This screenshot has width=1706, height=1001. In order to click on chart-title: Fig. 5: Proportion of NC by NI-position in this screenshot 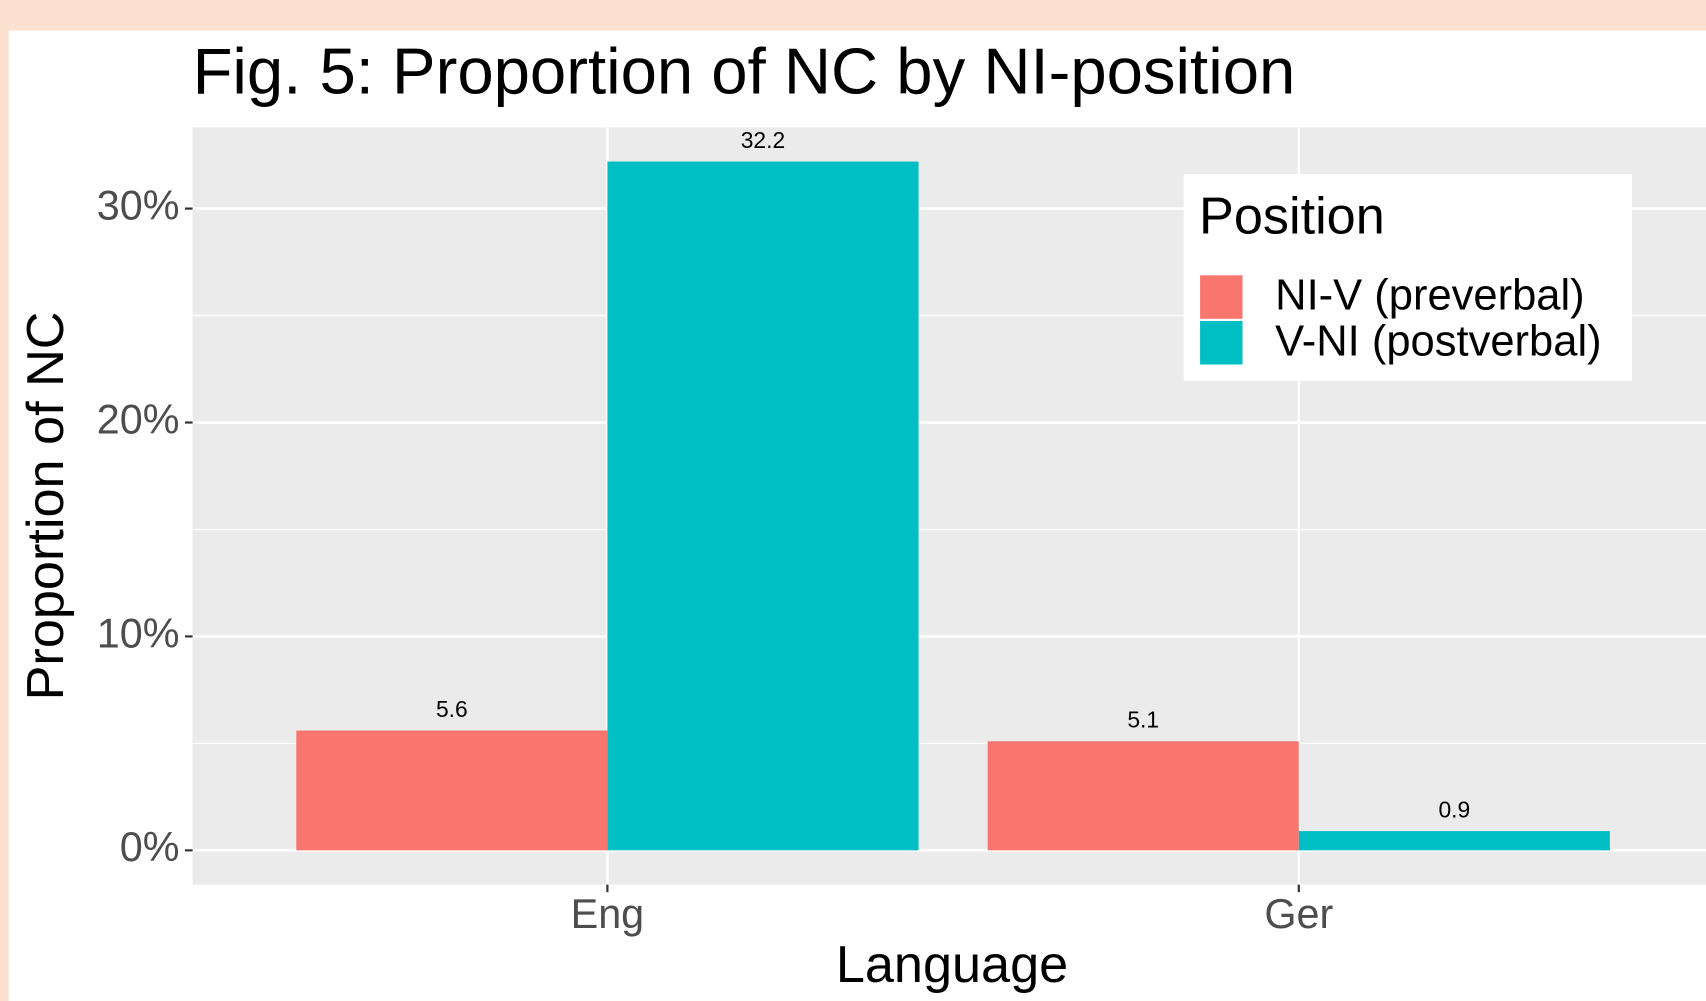, I will do `click(744, 70)`.